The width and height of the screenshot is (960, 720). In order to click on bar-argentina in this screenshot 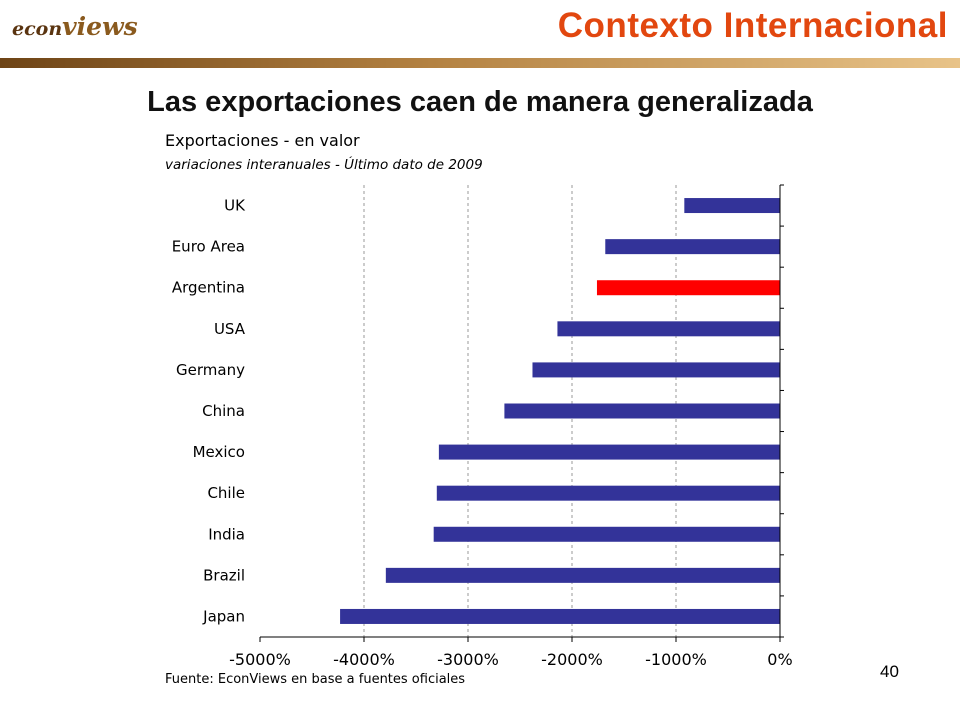, I will do `click(688, 288)`.